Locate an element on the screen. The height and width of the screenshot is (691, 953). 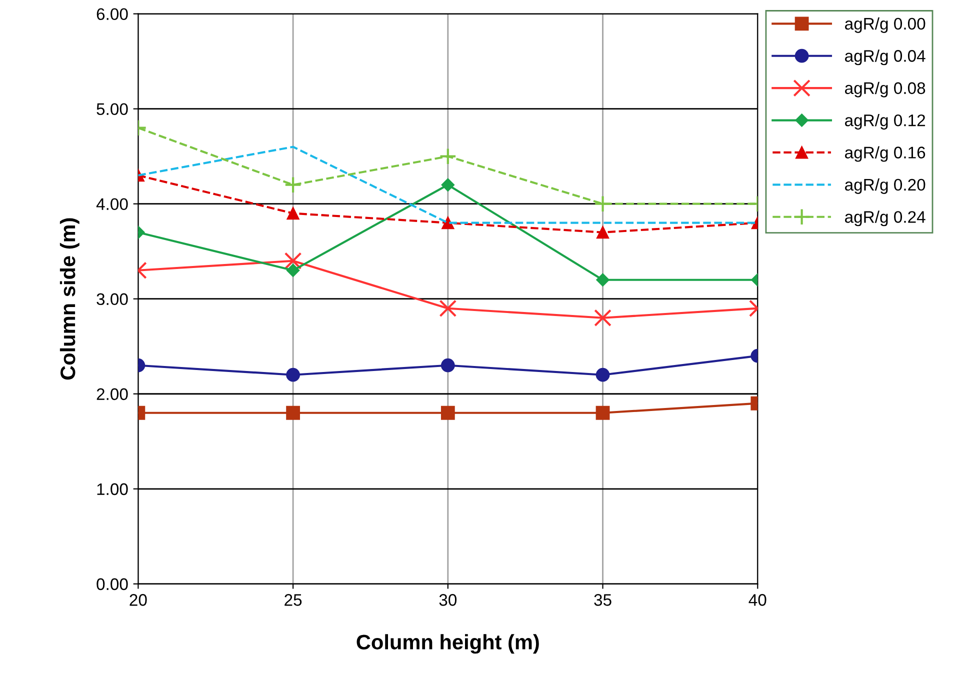
legend-label: agR/g 0.08 is located at coordinates (885, 90).